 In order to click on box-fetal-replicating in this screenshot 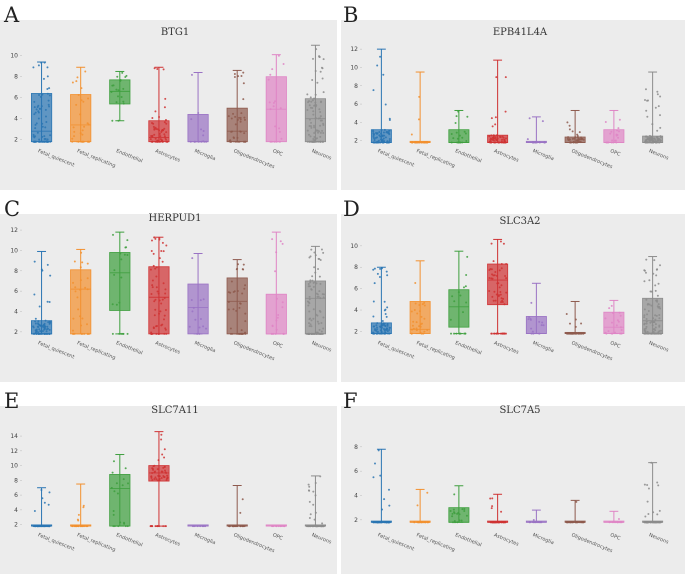, I will do `click(420, 297)`.